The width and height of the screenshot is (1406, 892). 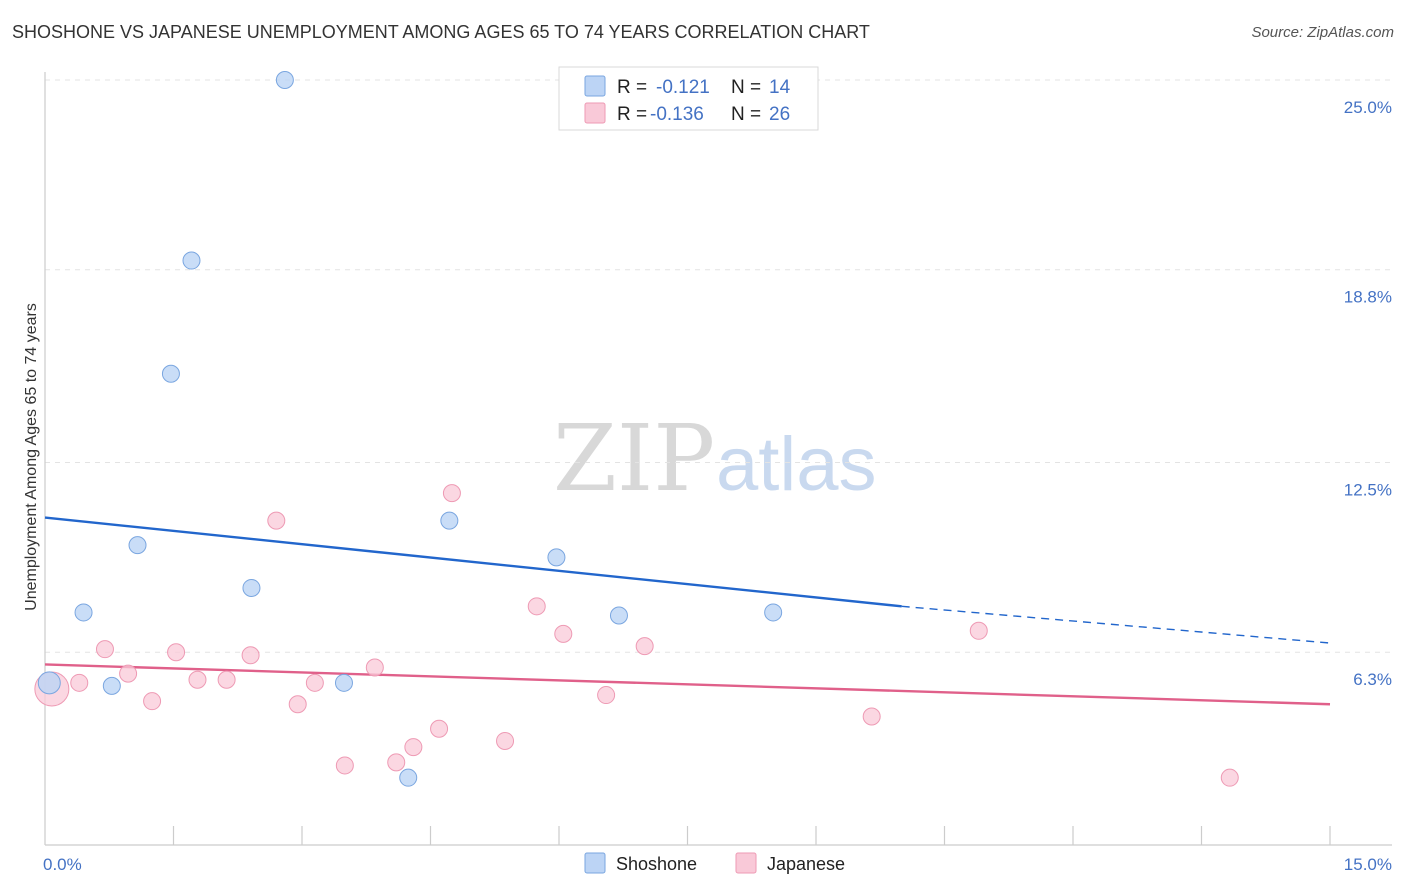 What do you see at coordinates (1116, 624) in the screenshot?
I see `trendline-shoshone-extension` at bounding box center [1116, 624].